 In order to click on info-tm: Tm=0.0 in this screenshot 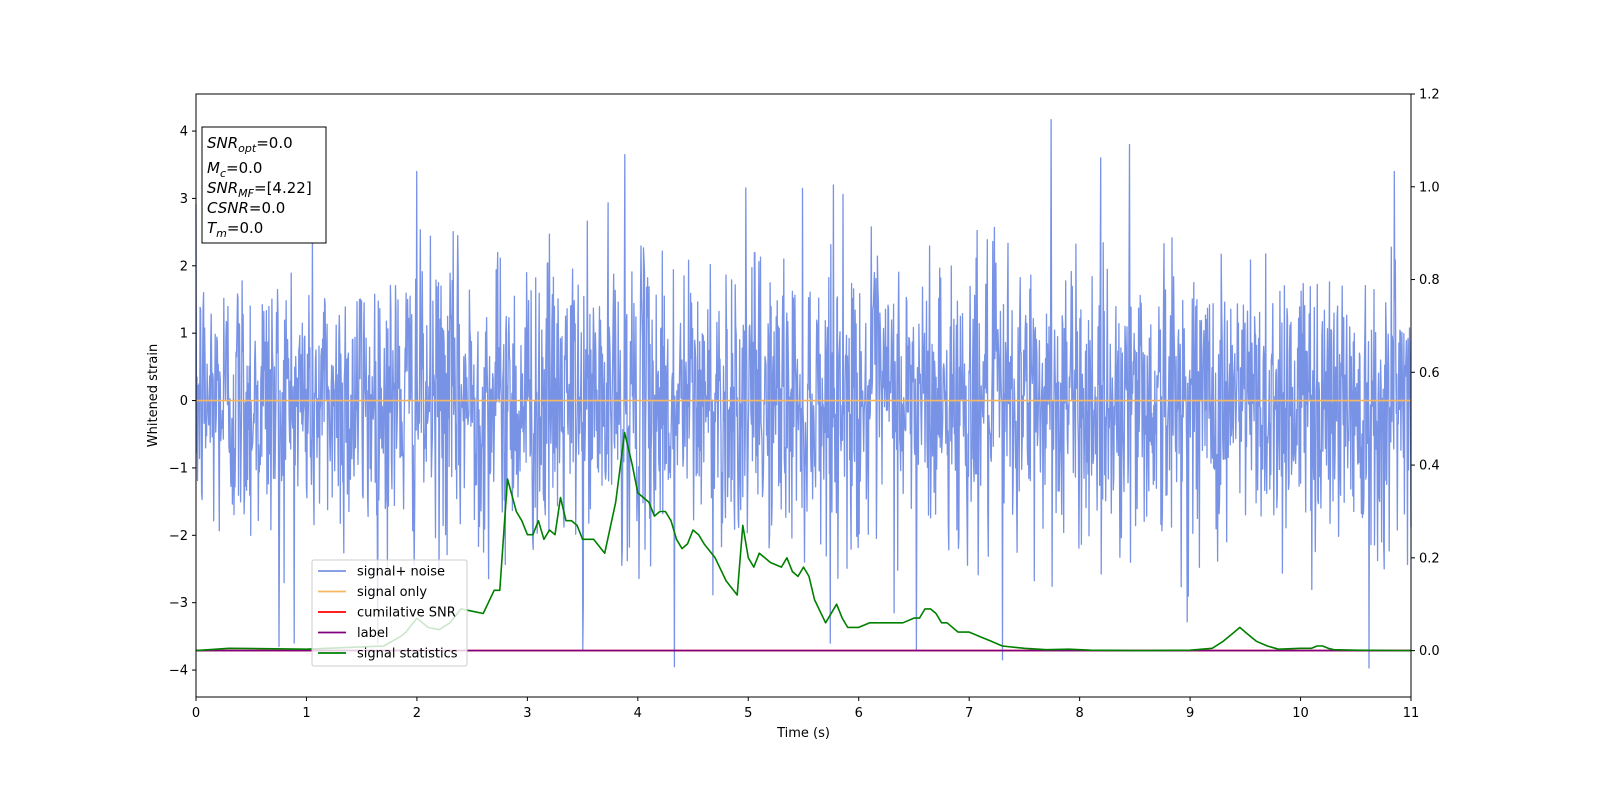, I will do `click(235, 229)`.